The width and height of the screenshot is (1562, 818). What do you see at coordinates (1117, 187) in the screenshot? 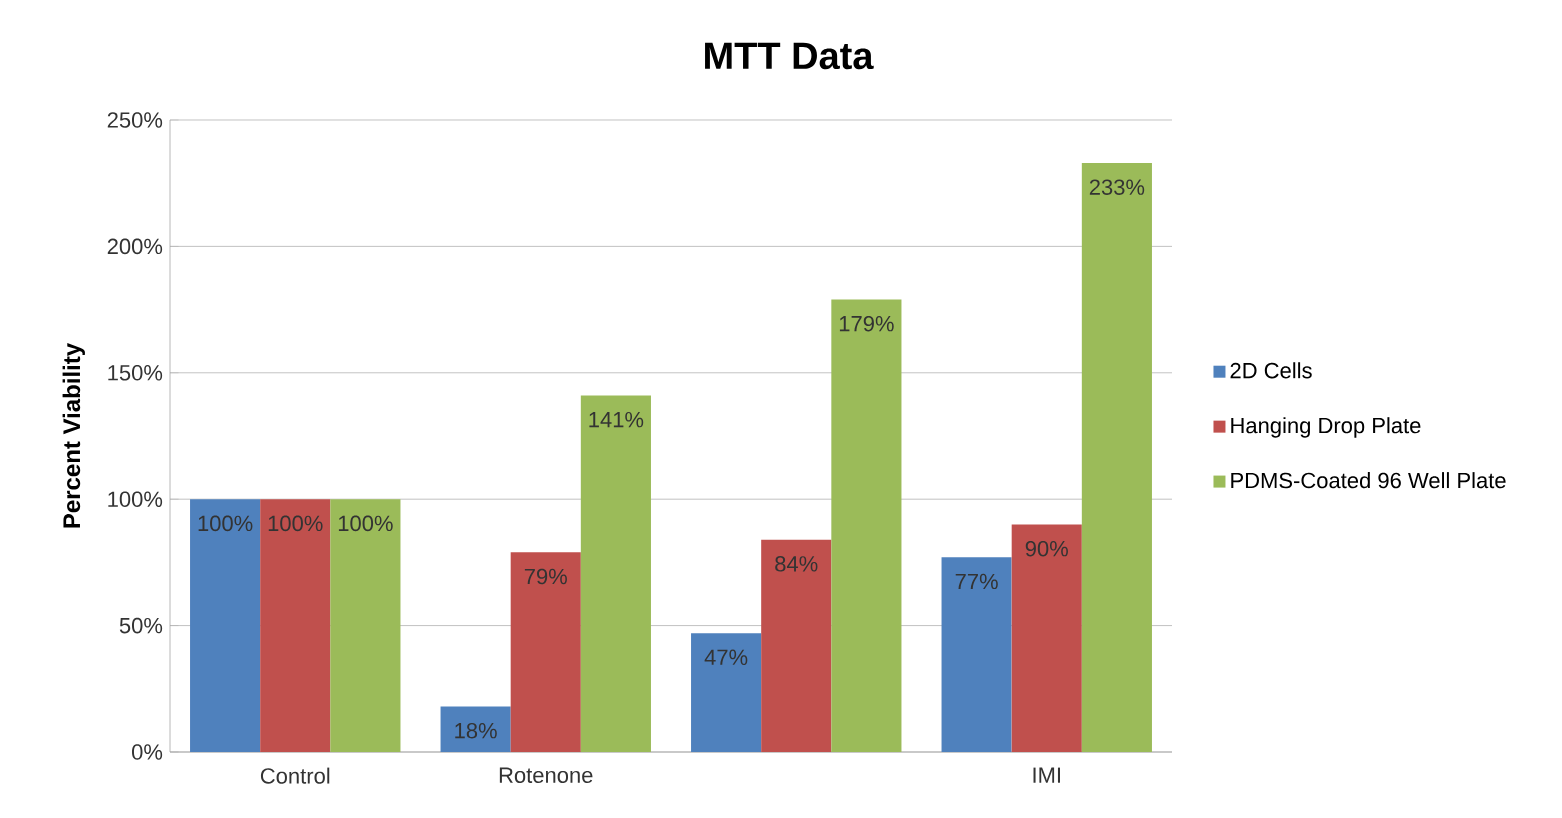
I see `data-label: 233%` at bounding box center [1117, 187].